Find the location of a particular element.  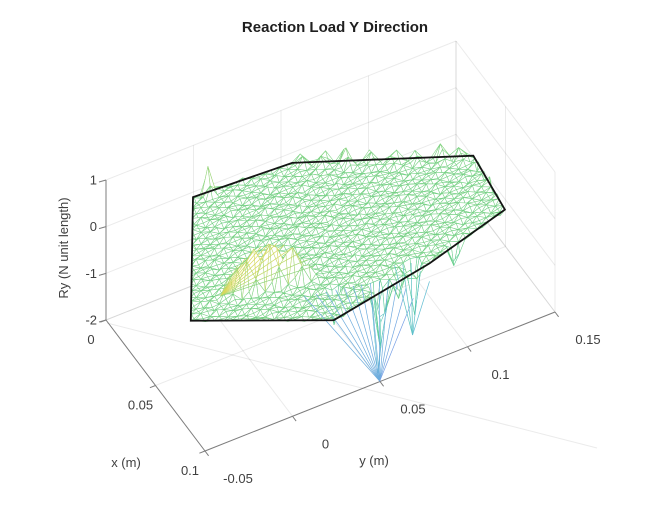

x-tick-label: 0.1 is located at coordinates (190, 470).